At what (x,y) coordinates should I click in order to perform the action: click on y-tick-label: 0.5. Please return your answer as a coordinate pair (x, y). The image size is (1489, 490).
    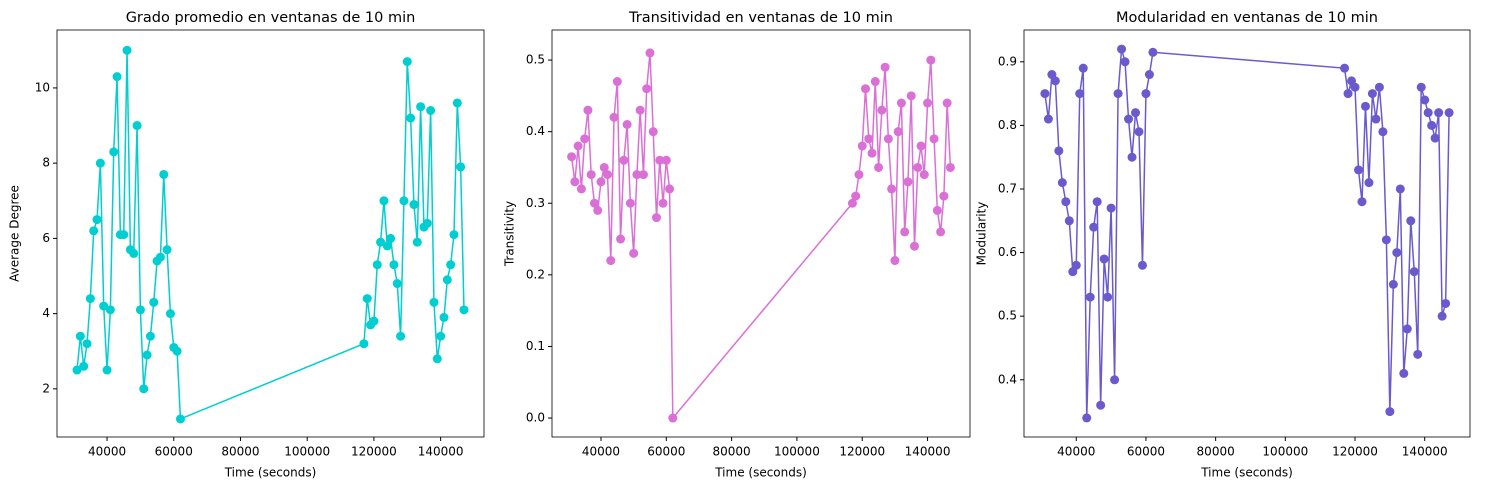
    Looking at the image, I should click on (1007, 316).